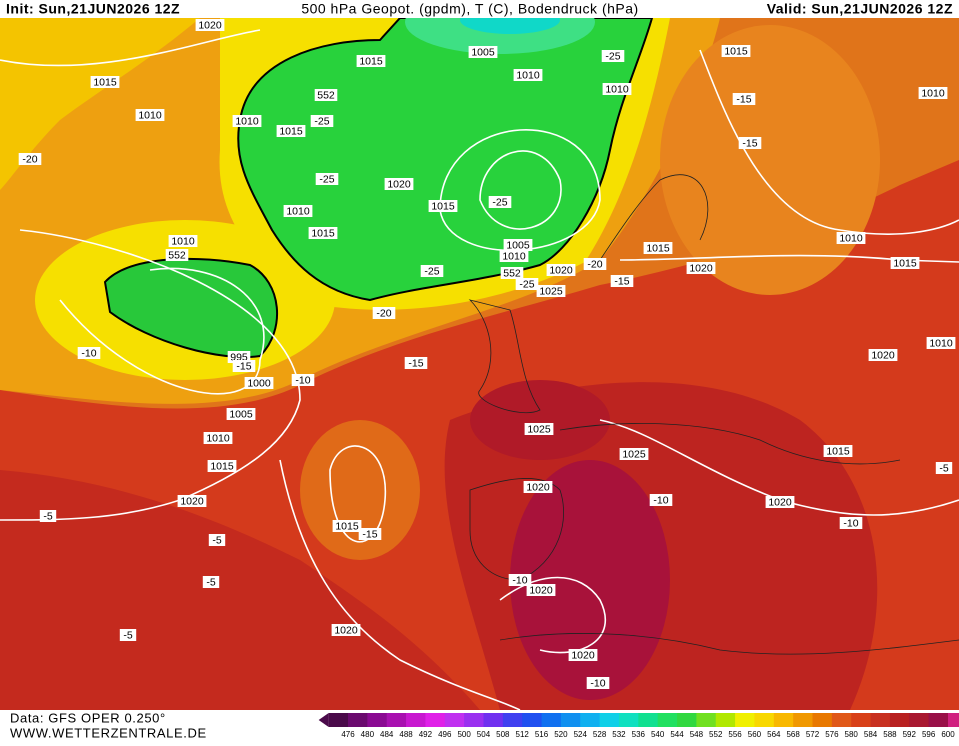 Image resolution: width=959 pixels, height=746 pixels. I want to click on field-orange-north, so click(770, 160).